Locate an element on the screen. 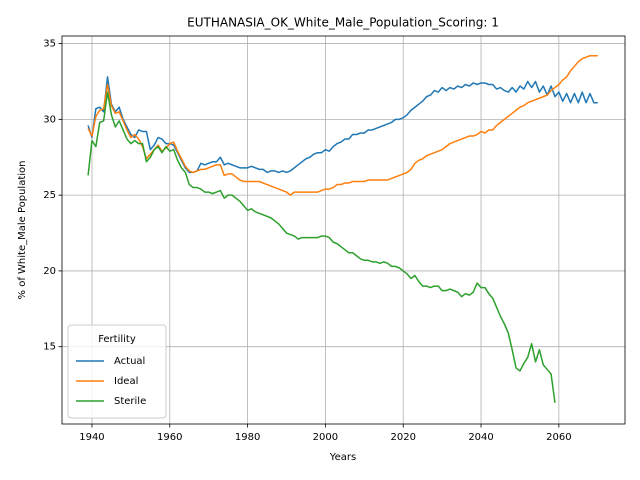 Image resolution: width=640 pixels, height=480 pixels. y-tick-label: 20 is located at coordinates (49, 271).